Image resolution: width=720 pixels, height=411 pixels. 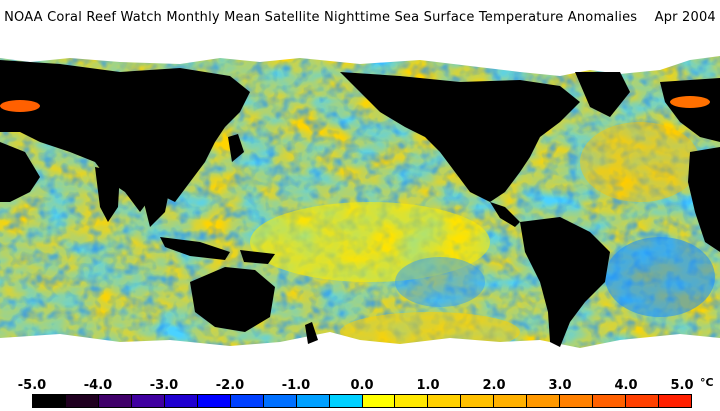 What do you see at coordinates (311, 333) in the screenshot?
I see `new-zealand` at bounding box center [311, 333].